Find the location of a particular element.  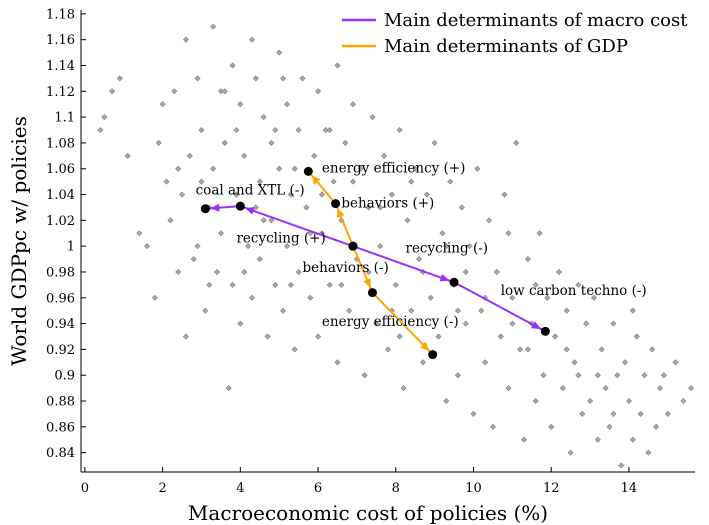

y-tick-label: 0.92 is located at coordinates (60, 350).